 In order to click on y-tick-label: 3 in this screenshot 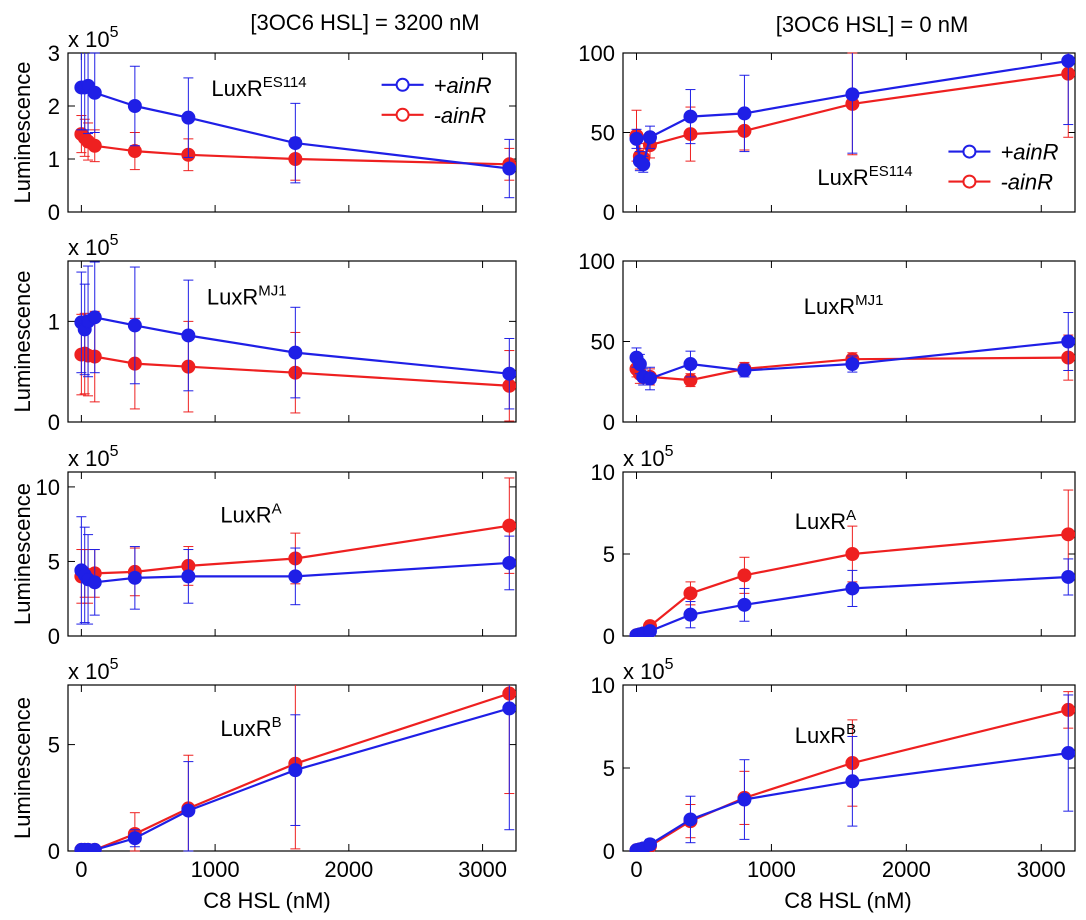, I will do `click(54, 53)`.